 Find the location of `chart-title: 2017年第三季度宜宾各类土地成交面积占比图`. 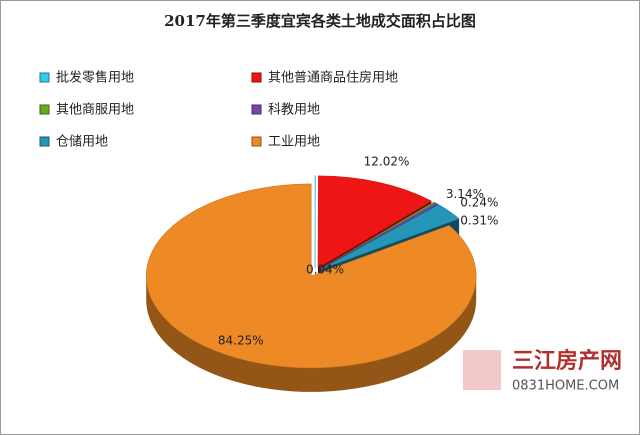

chart-title: 2017年第三季度宜宾各类土地成交面积占比图 is located at coordinates (320, 21).